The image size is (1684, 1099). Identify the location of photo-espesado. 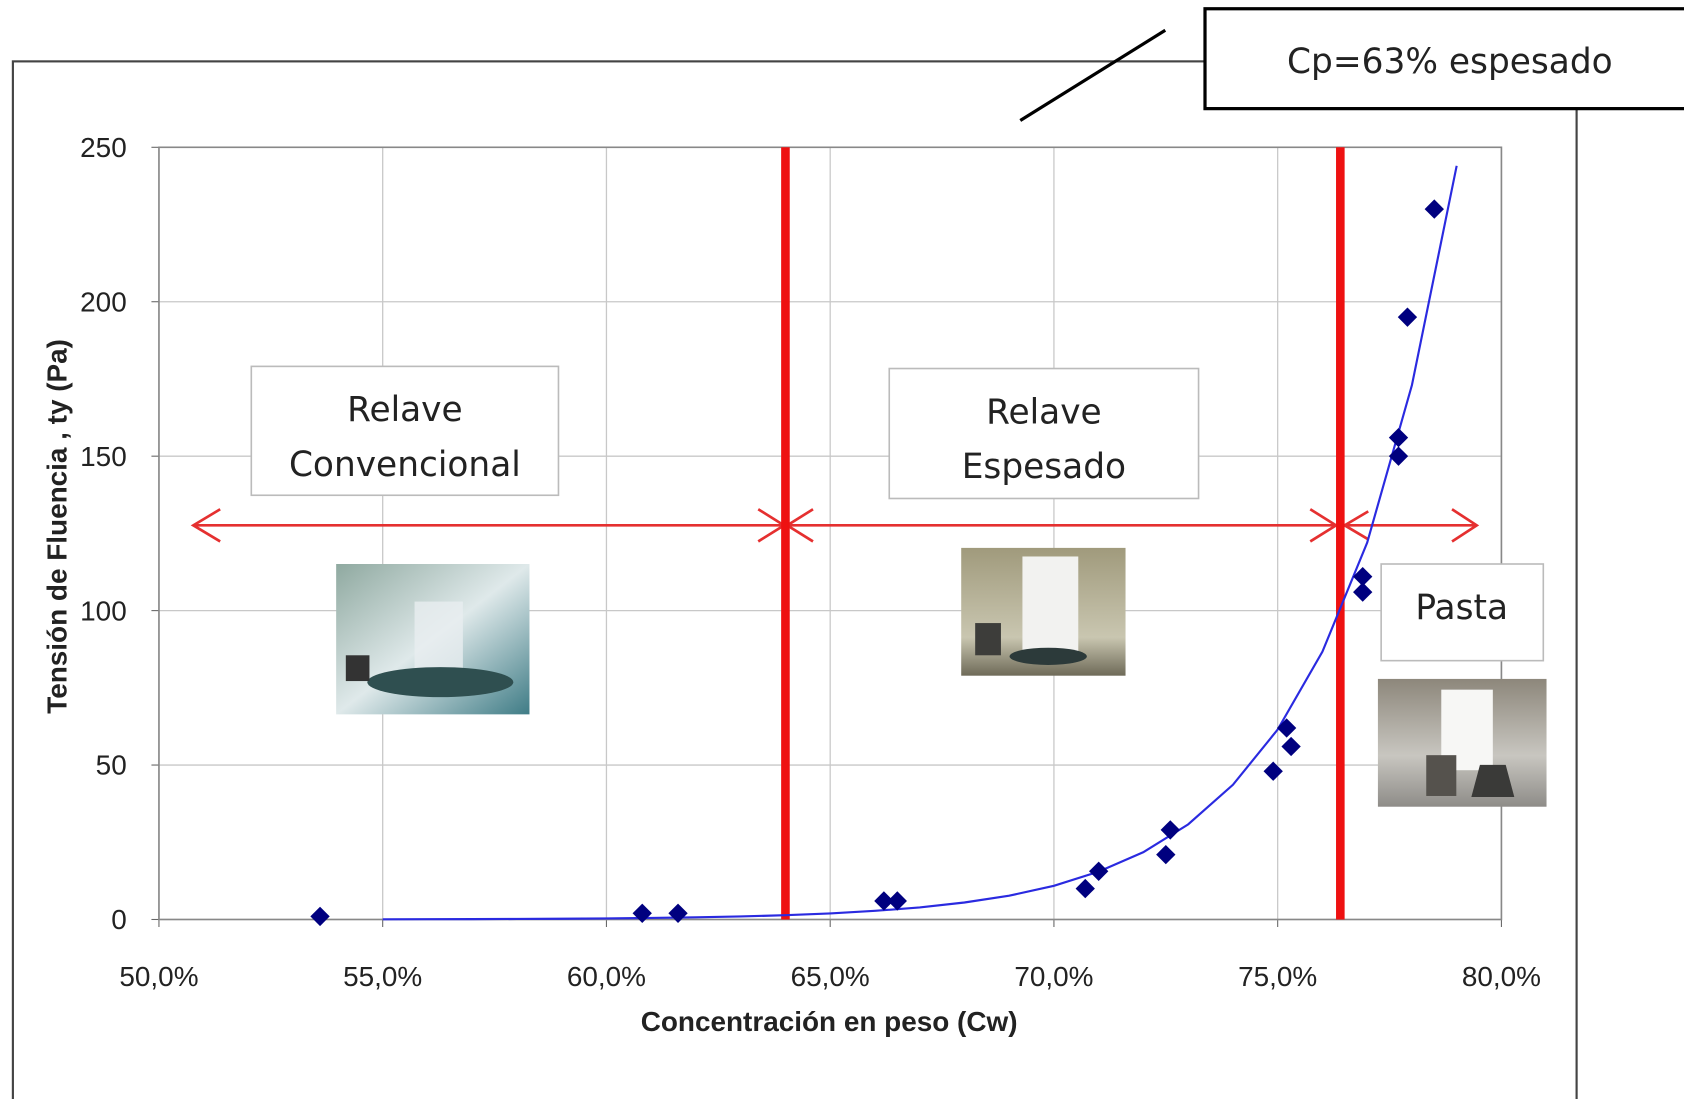
(1043, 611).